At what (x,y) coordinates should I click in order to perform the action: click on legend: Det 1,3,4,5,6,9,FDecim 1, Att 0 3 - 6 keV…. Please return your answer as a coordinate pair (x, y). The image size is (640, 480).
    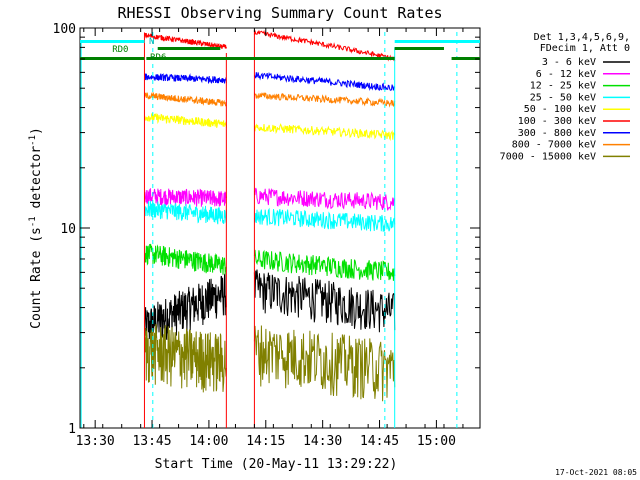
    Looking at the image, I should click on (565, 97).